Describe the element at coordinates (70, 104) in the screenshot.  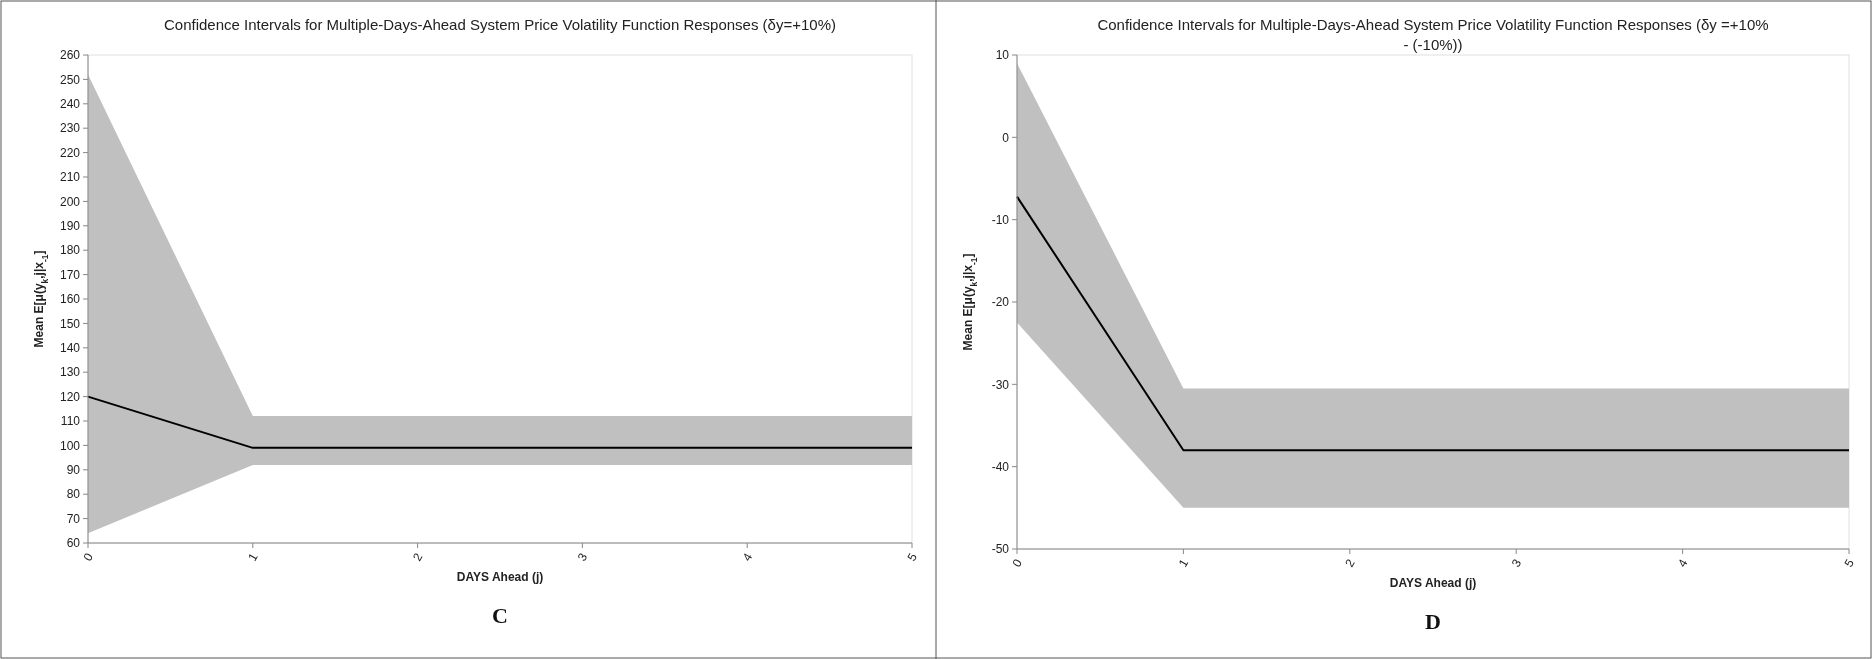
I see `y-tick-label: 240` at that location.